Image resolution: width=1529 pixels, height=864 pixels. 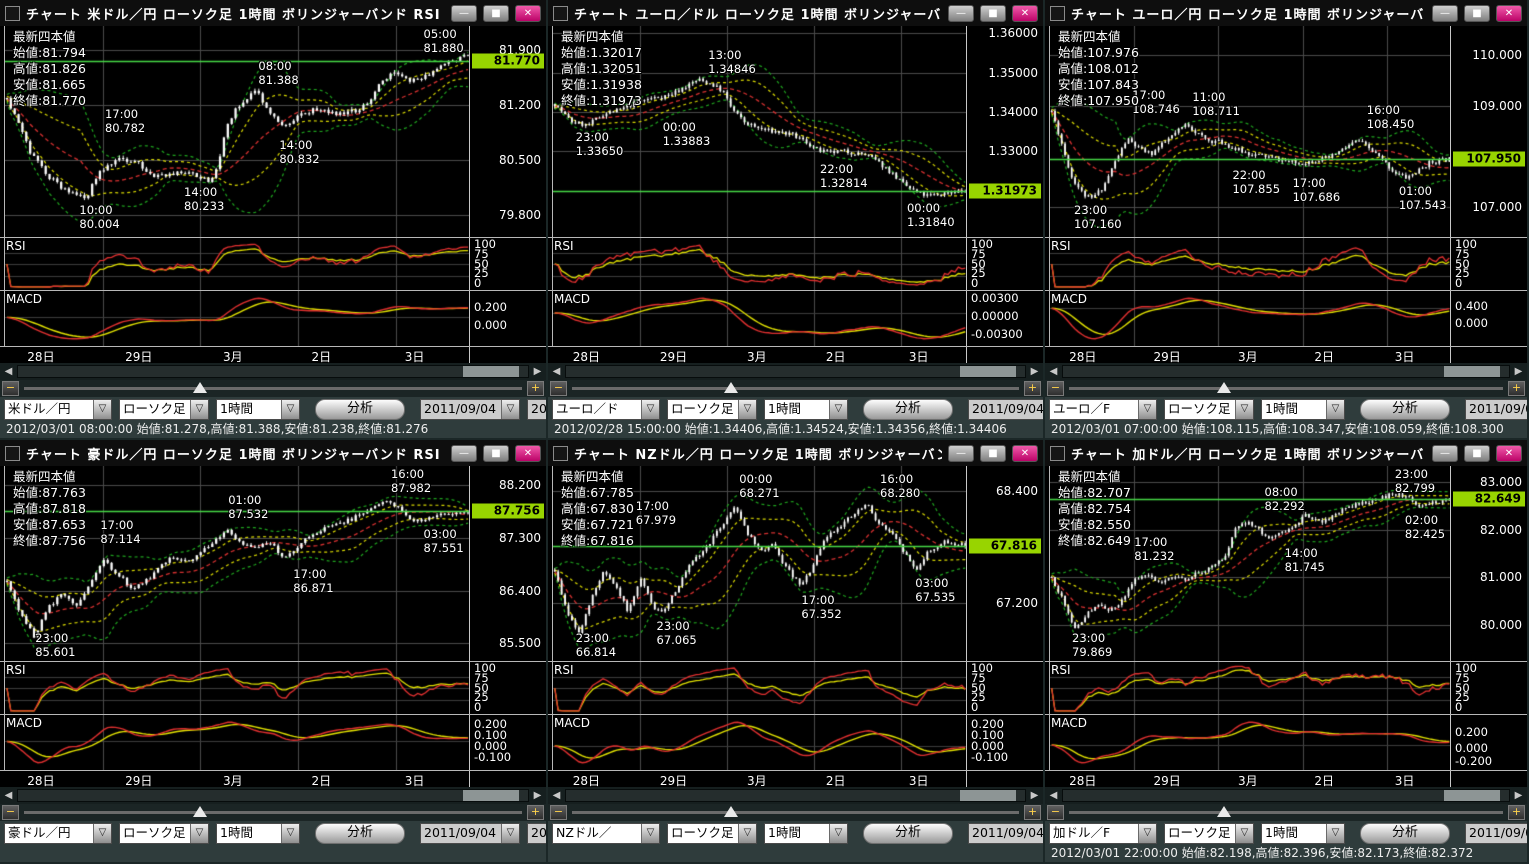 What do you see at coordinates (606, 409) in the screenshot?
I see `currency-pair-select: ユーロ／ド ▽` at bounding box center [606, 409].